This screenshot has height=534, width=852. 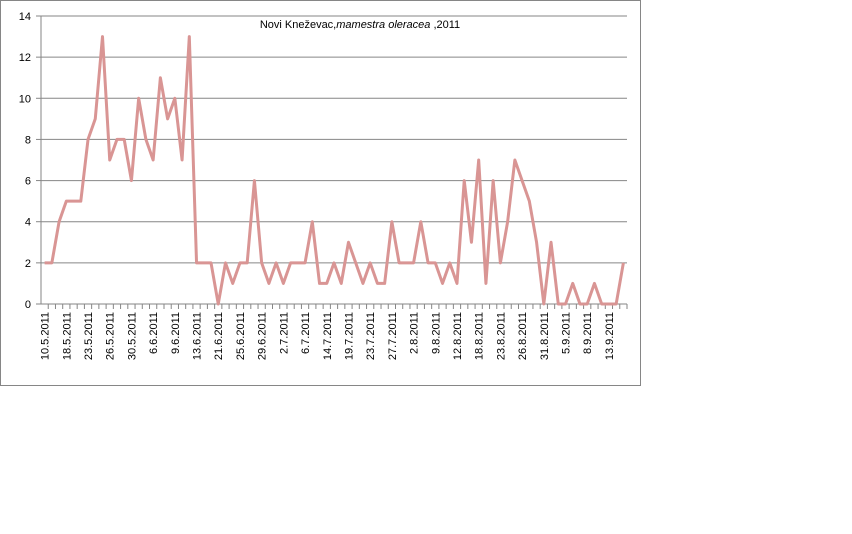 I want to click on x-tick-label: 13.9.2011, so click(x=610, y=336).